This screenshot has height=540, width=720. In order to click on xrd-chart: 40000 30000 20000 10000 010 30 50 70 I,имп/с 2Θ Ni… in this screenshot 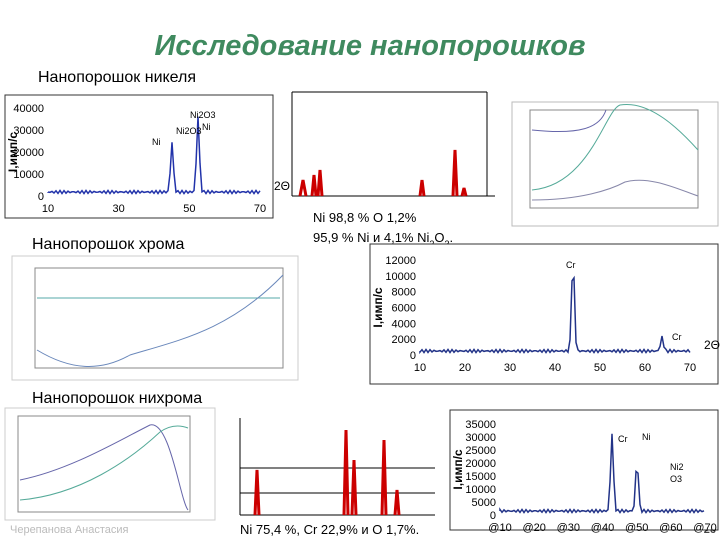, I will do `click(147, 156)`.